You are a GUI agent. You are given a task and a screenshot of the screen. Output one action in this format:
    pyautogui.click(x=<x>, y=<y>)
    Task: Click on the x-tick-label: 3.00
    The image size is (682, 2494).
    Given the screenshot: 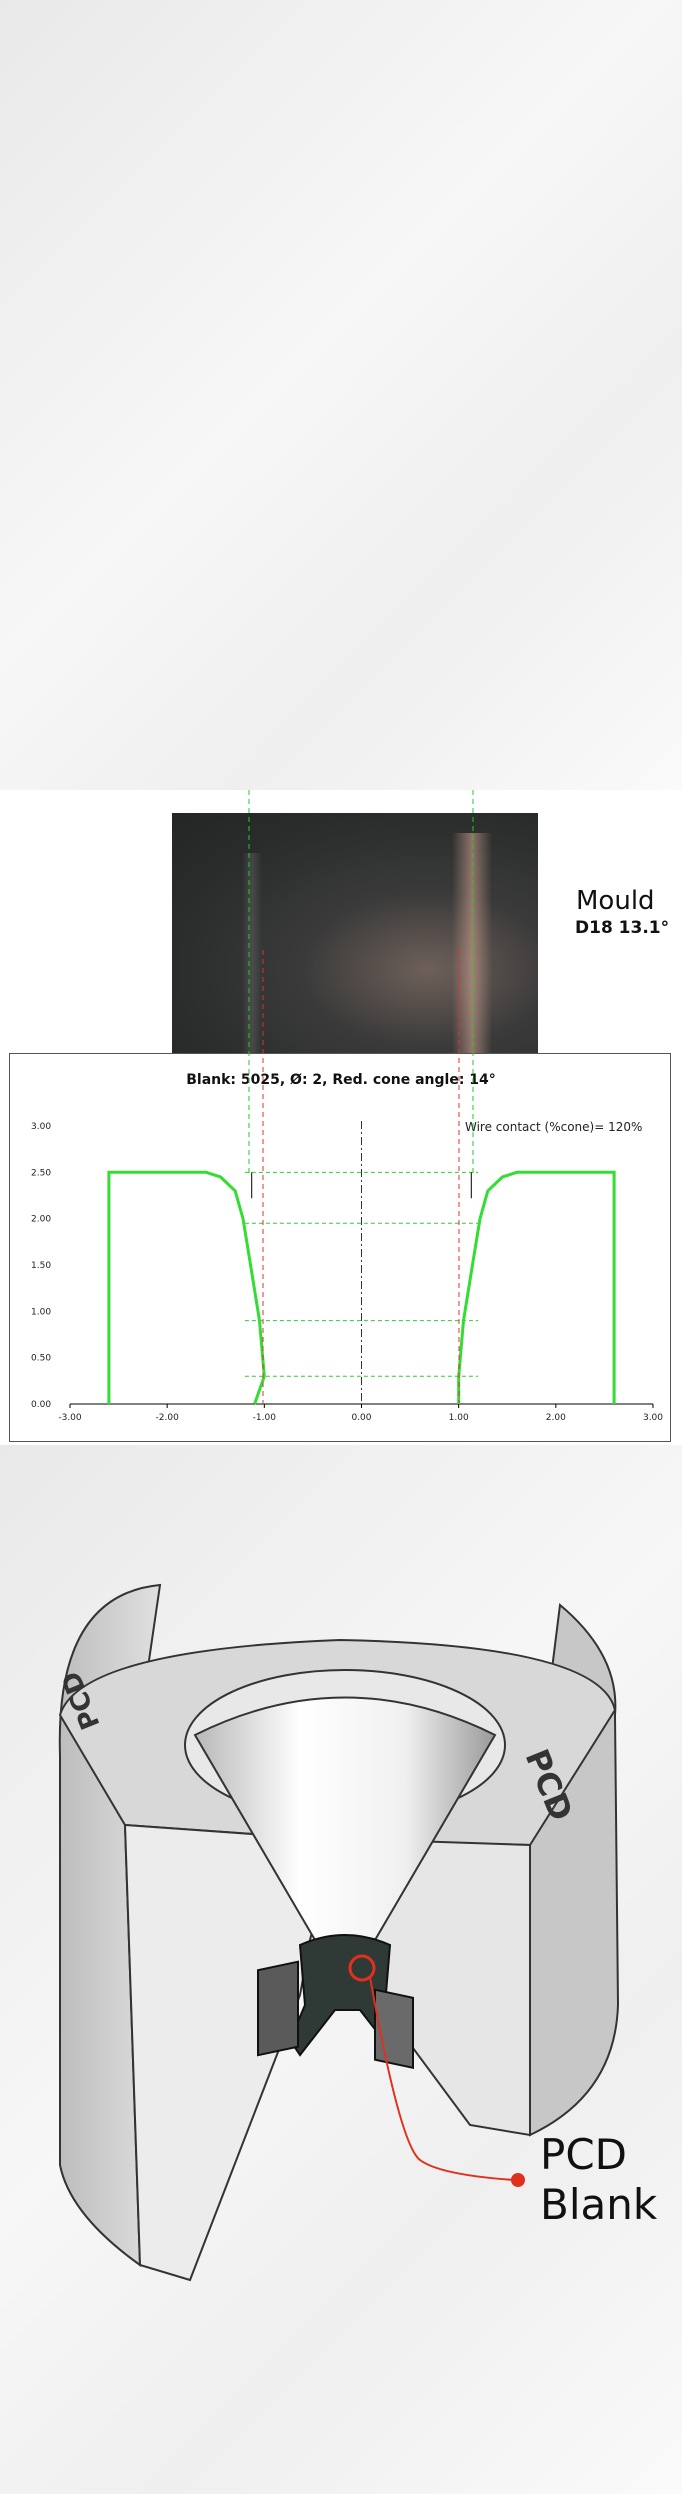 What is the action you would take?
    pyautogui.click(x=653, y=1418)
    